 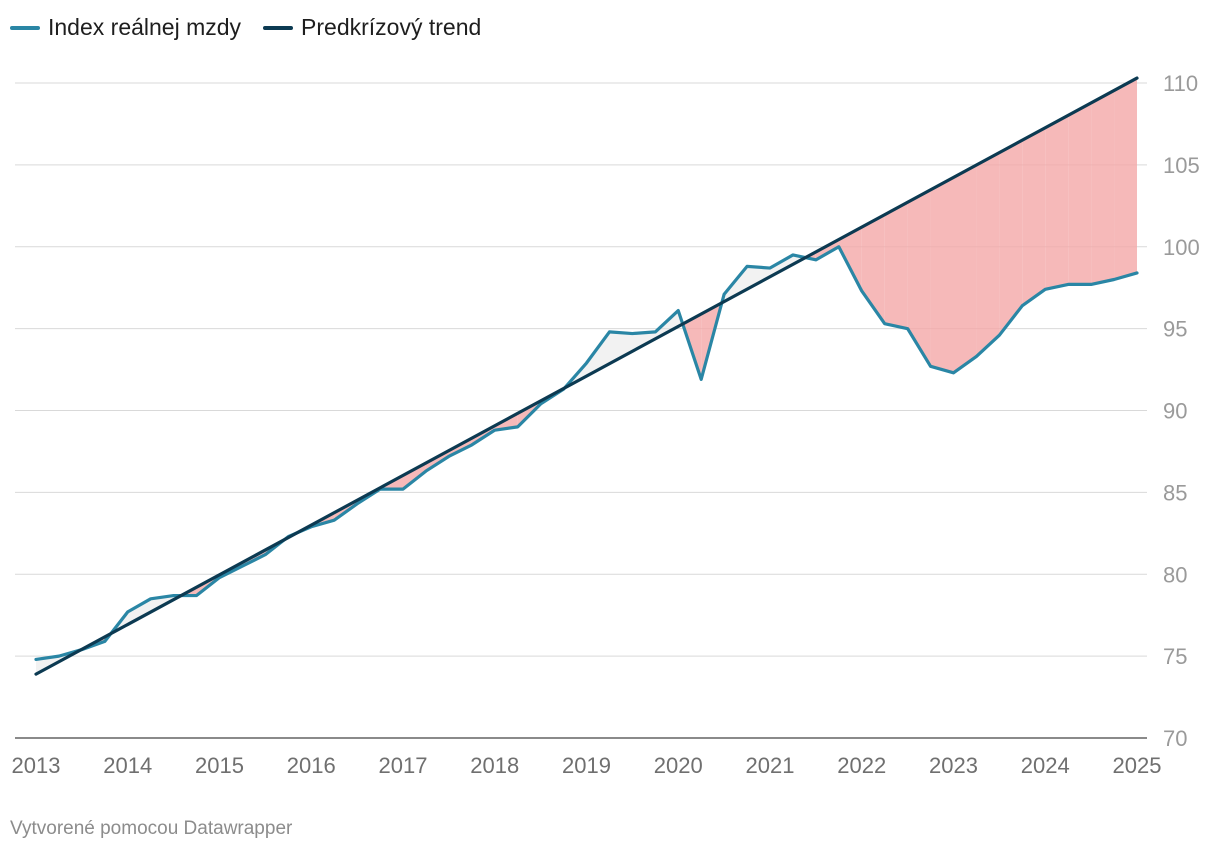 I want to click on legend-label-precrisis-trend: Predkrízový trend, so click(x=391, y=27).